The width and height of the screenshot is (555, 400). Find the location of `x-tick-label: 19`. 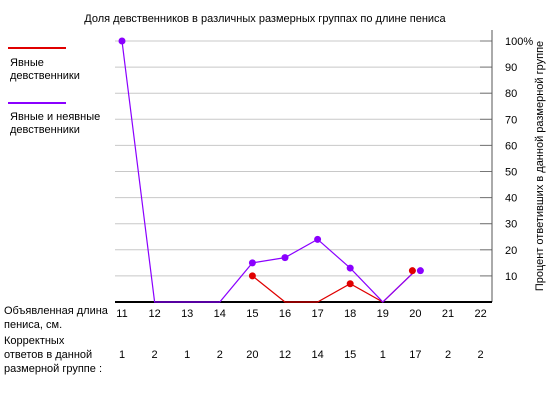

x-tick-label: 19 is located at coordinates (383, 314).